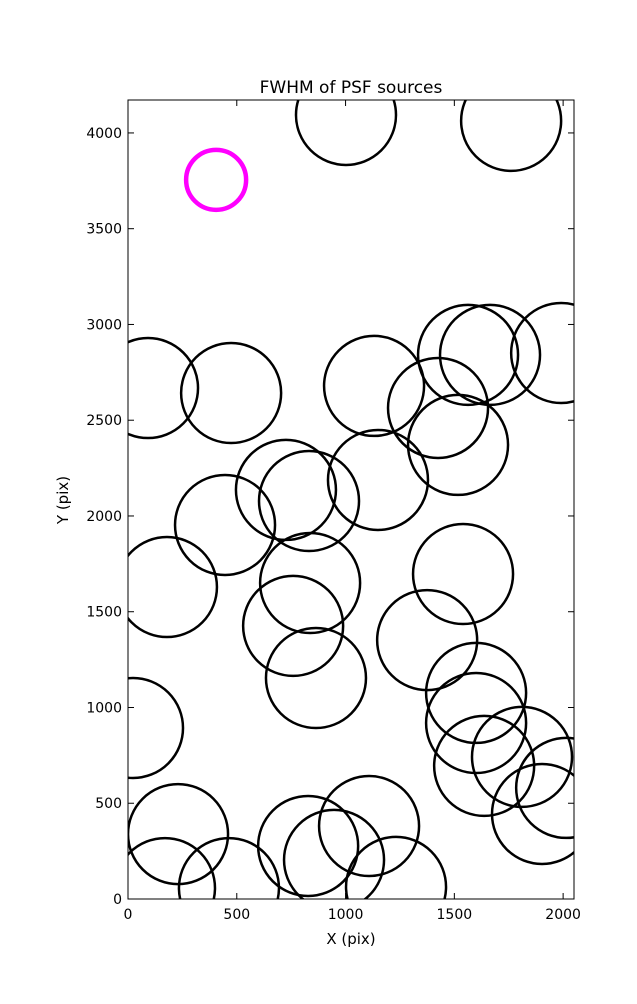 The width and height of the screenshot is (637, 1004). What do you see at coordinates (128, 915) in the screenshot?
I see `x-tick-label: 0` at bounding box center [128, 915].